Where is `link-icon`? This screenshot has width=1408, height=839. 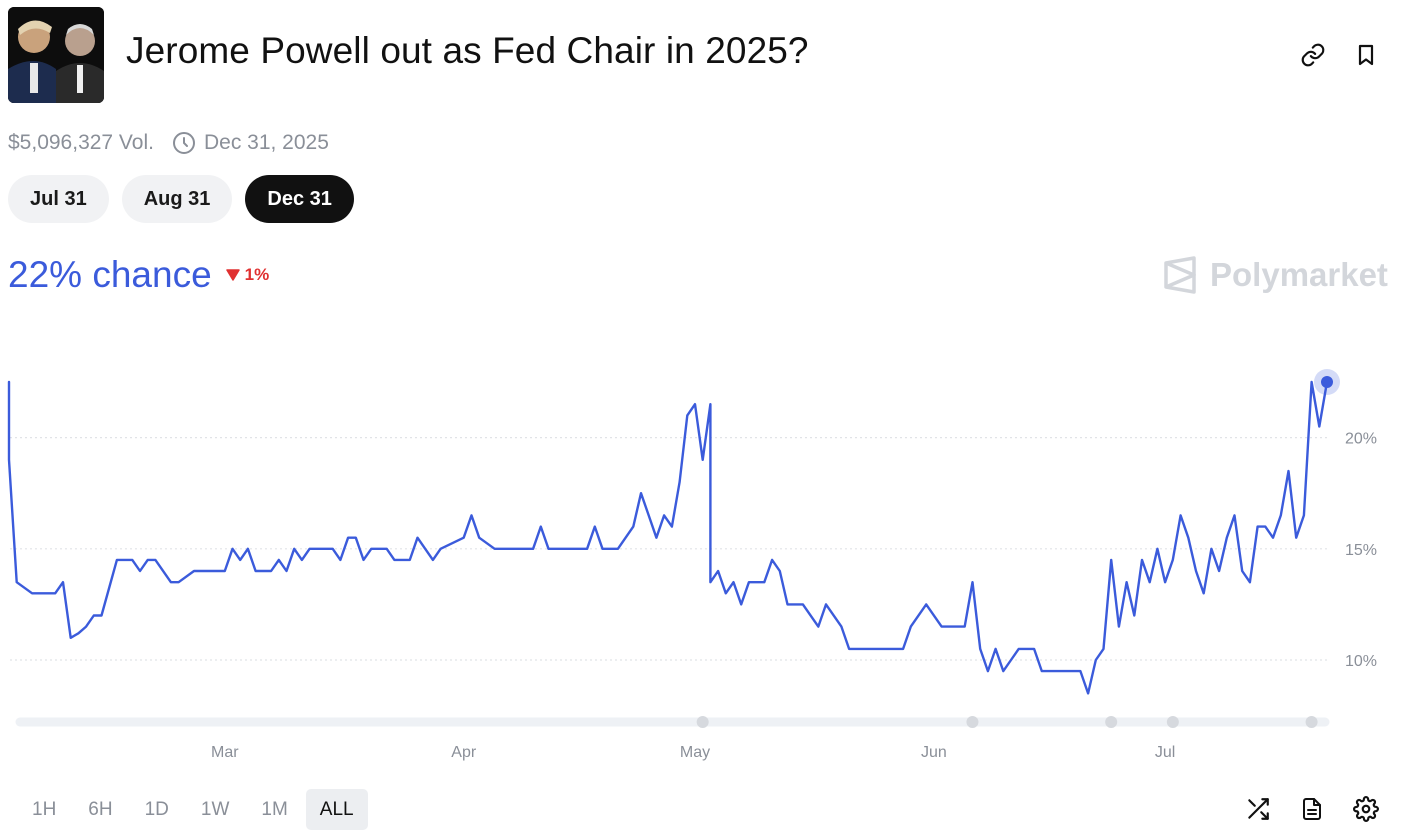
link-icon is located at coordinates (1313, 55).